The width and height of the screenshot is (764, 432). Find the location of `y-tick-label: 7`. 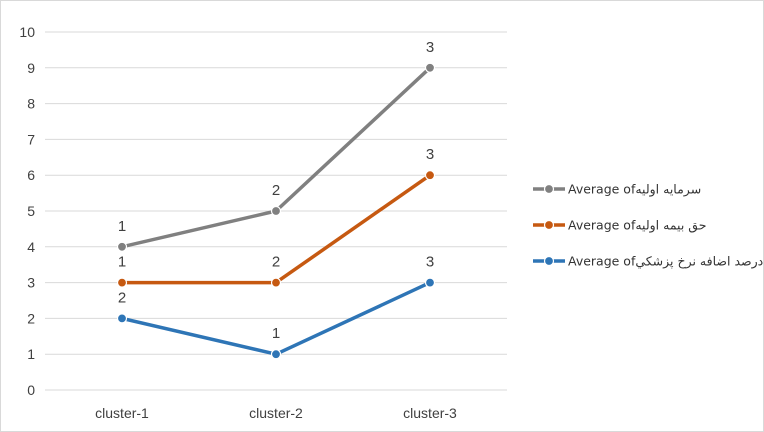

y-tick-label: 7 is located at coordinates (31, 139).